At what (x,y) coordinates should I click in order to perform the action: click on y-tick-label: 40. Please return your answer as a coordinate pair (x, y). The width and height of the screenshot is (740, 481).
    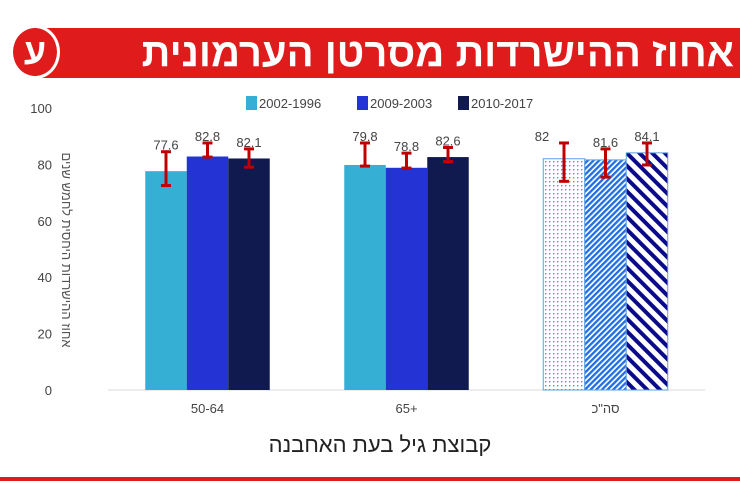
    Looking at the image, I should click on (45, 277).